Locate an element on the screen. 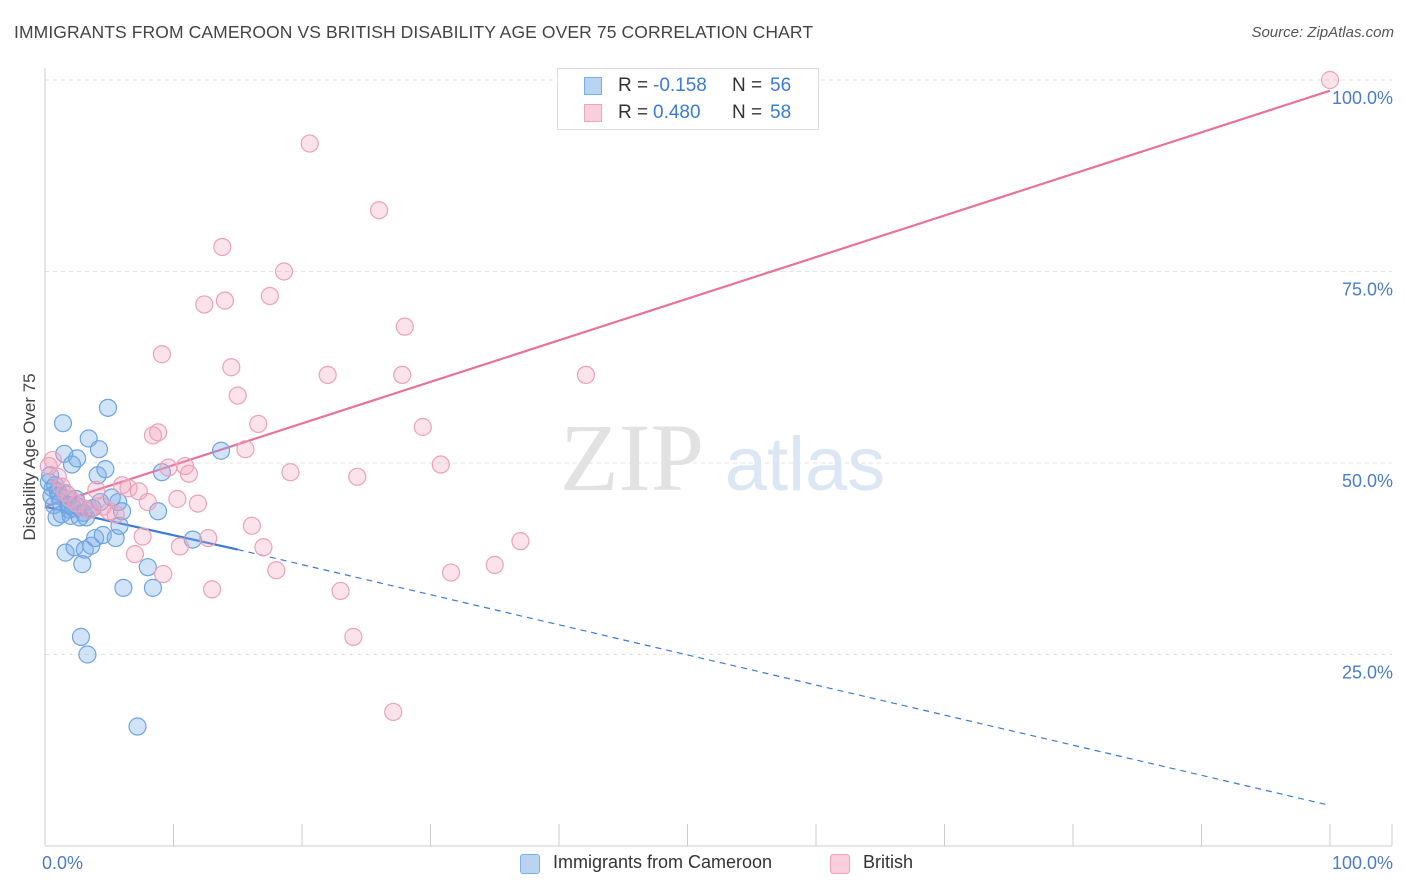 The image size is (1406, 892). bottom-legend-swatch-pink is located at coordinates (840, 864).